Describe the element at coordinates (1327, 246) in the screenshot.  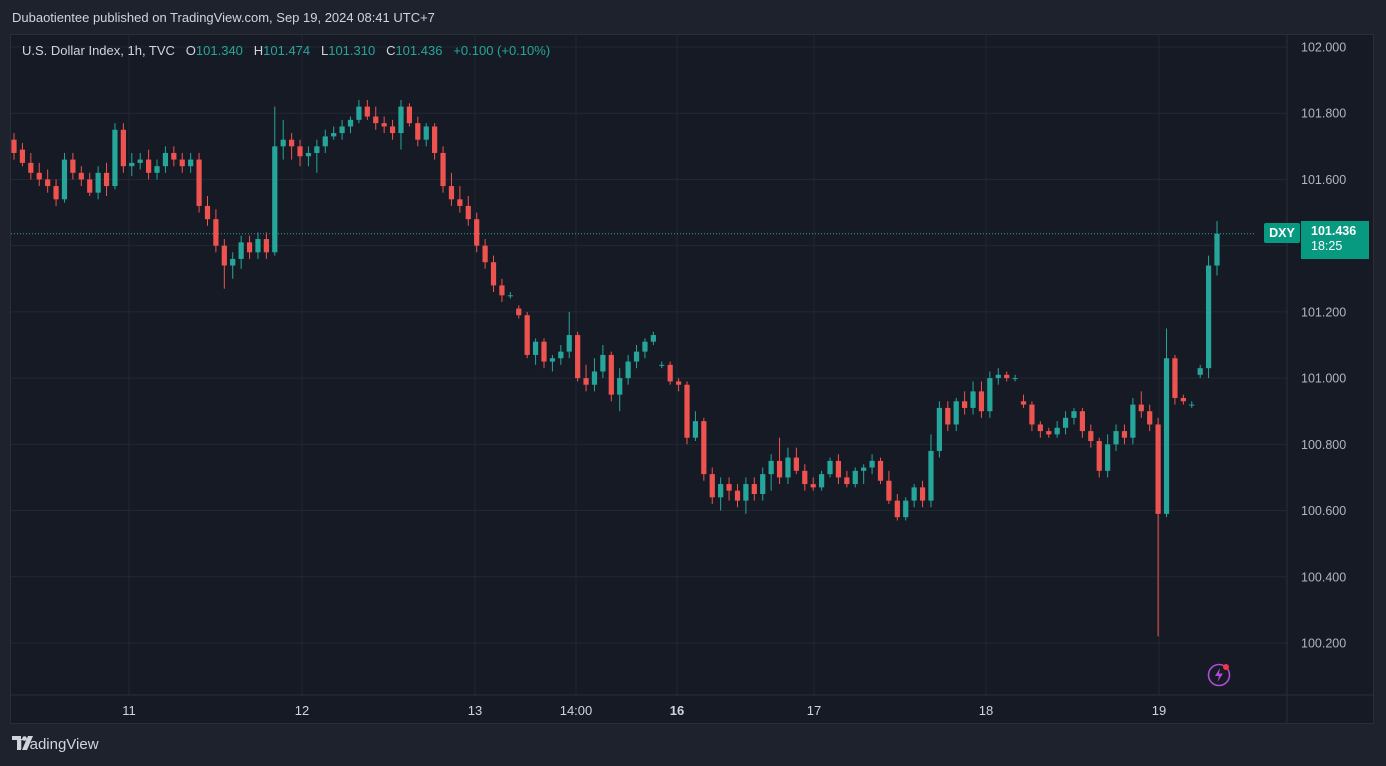
I see `bar-countdown: 18:25` at that location.